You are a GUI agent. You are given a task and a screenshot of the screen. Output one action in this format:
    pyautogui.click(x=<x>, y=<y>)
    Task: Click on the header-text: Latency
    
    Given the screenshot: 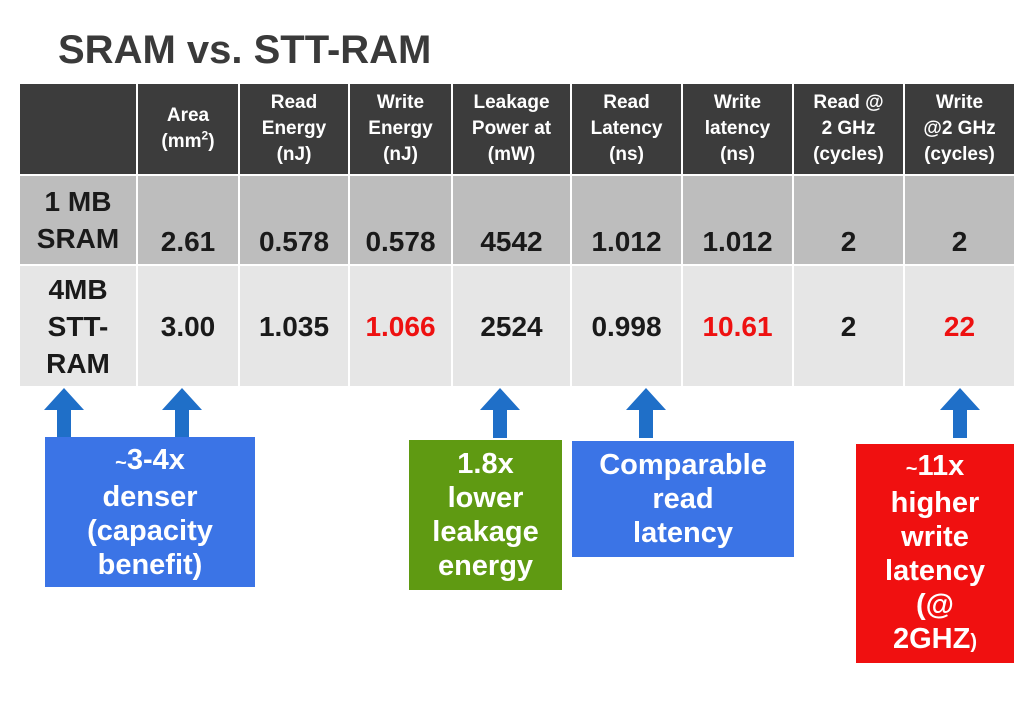 What is the action you would take?
    pyautogui.click(x=626, y=128)
    